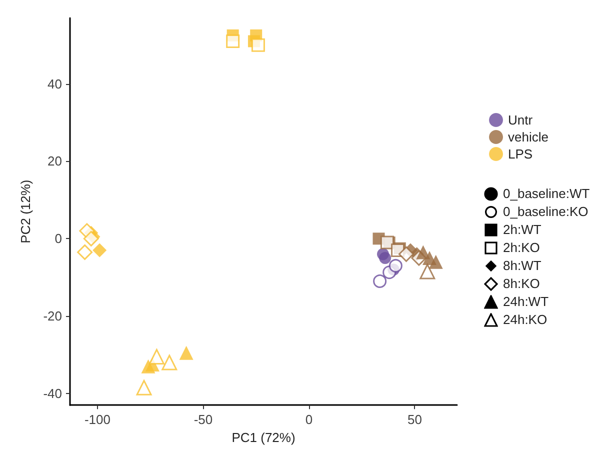 This screenshot has width=605, height=457. What do you see at coordinates (522, 265) in the screenshot?
I see `text: 8h:WT` at bounding box center [522, 265].